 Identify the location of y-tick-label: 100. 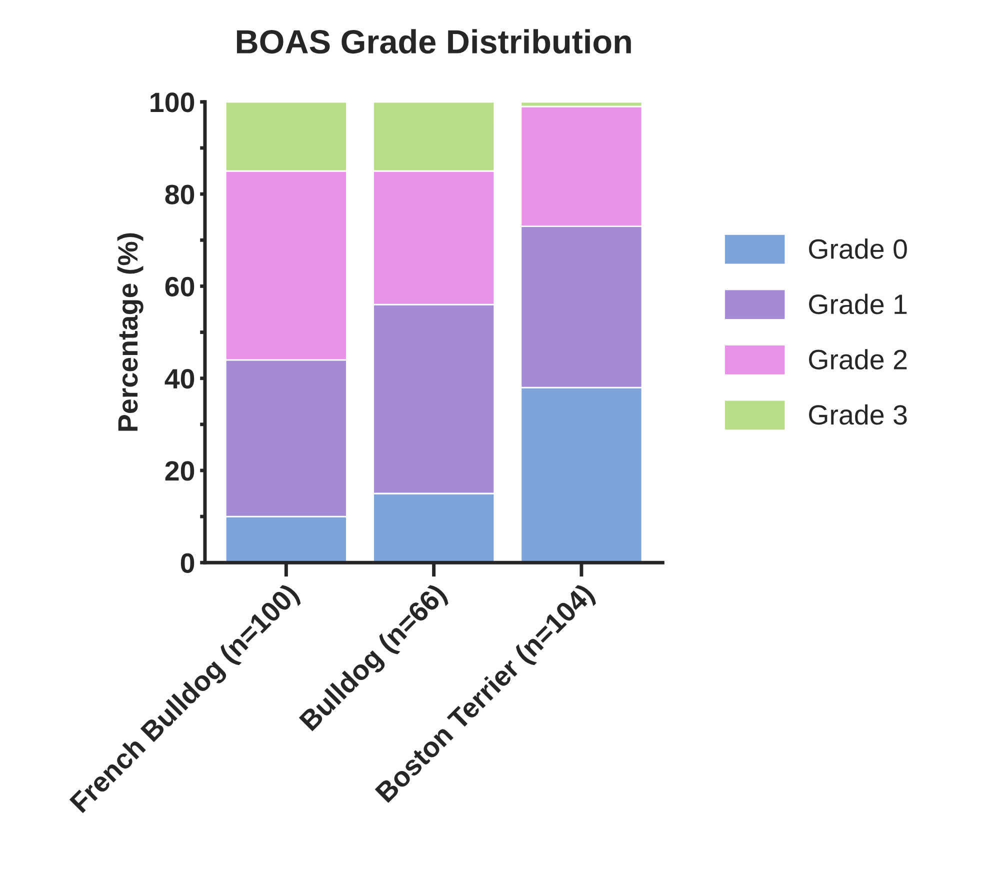
(172, 102).